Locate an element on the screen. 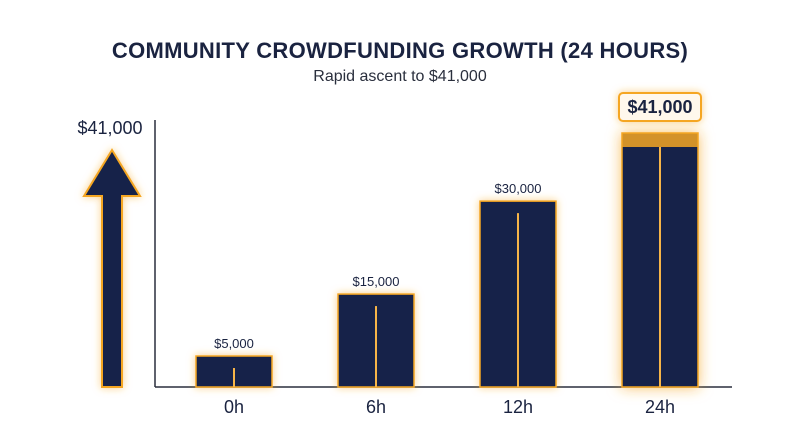 Image resolution: width=800 pixels, height=447 pixels. x-tick-label: 6h is located at coordinates (376, 407).